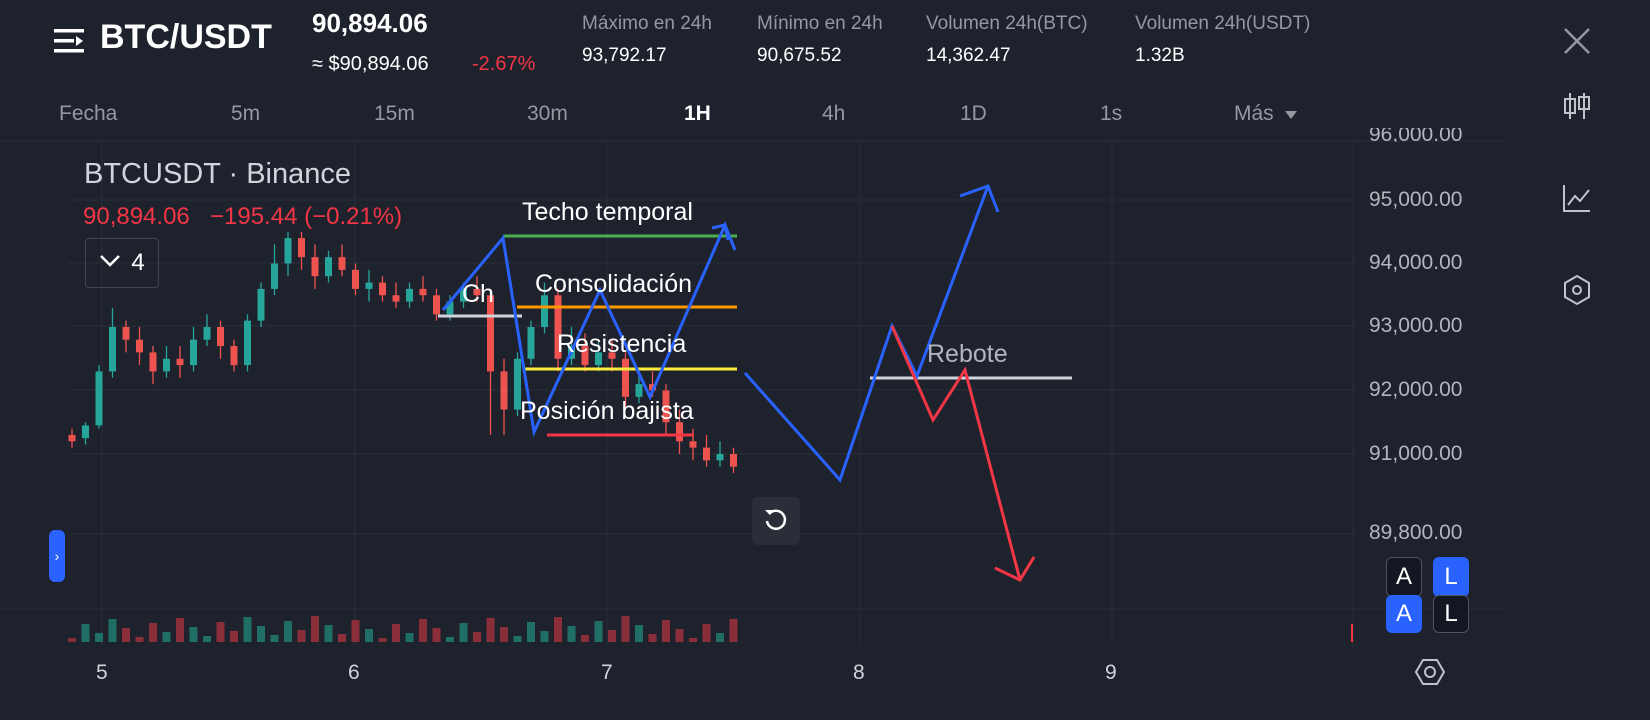  I want to click on reset-chart-button, so click(776, 521).